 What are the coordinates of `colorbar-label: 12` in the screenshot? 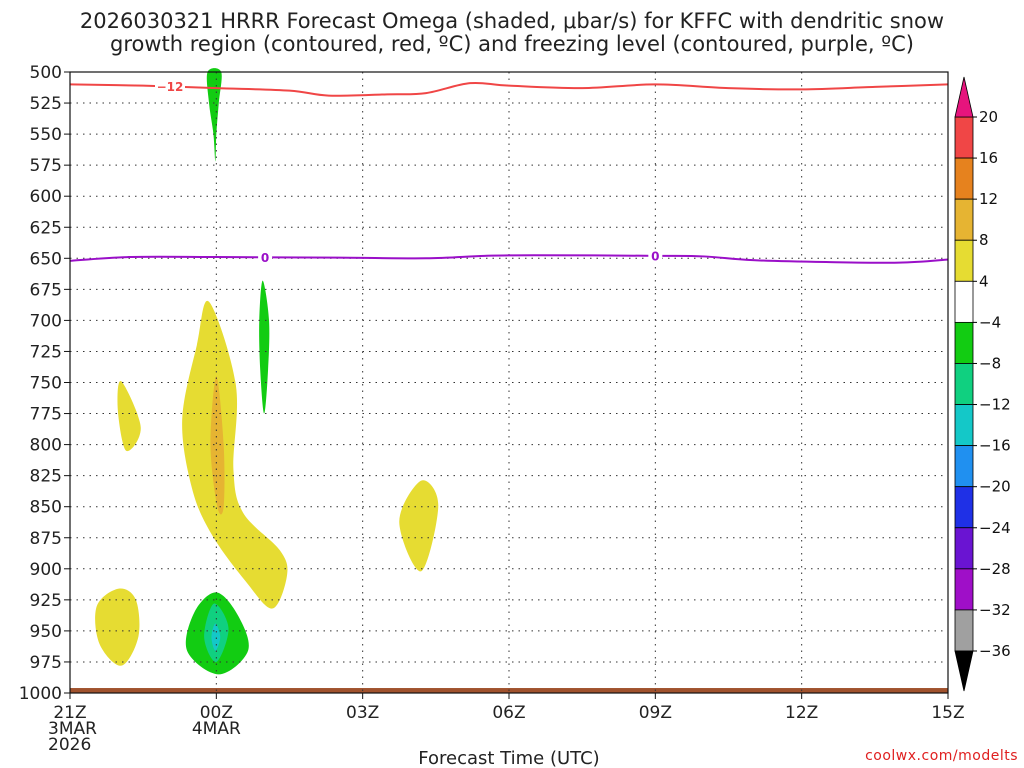 It's located at (988, 199).